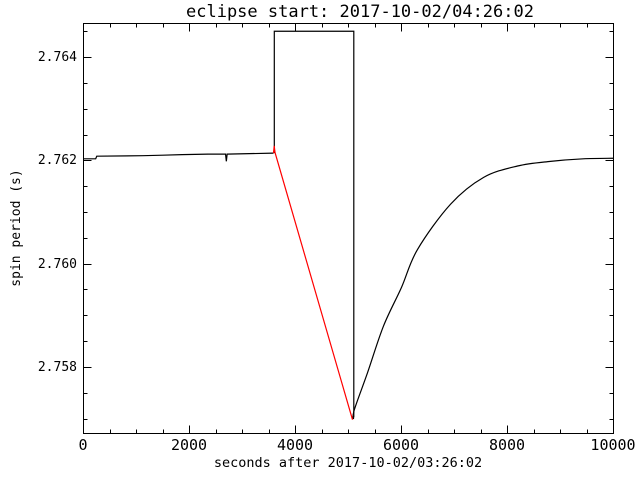 The width and height of the screenshot is (640, 480). What do you see at coordinates (313, 282) in the screenshot?
I see `series-eclipse-spin-up` at bounding box center [313, 282].